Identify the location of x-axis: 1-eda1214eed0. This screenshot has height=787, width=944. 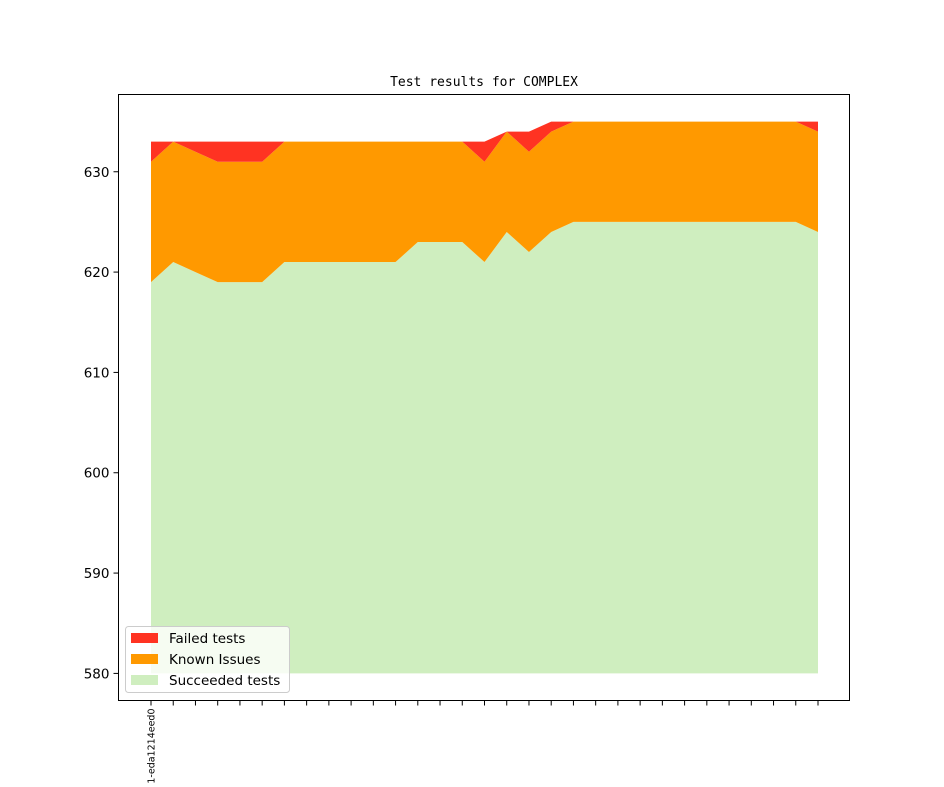
(483, 742).